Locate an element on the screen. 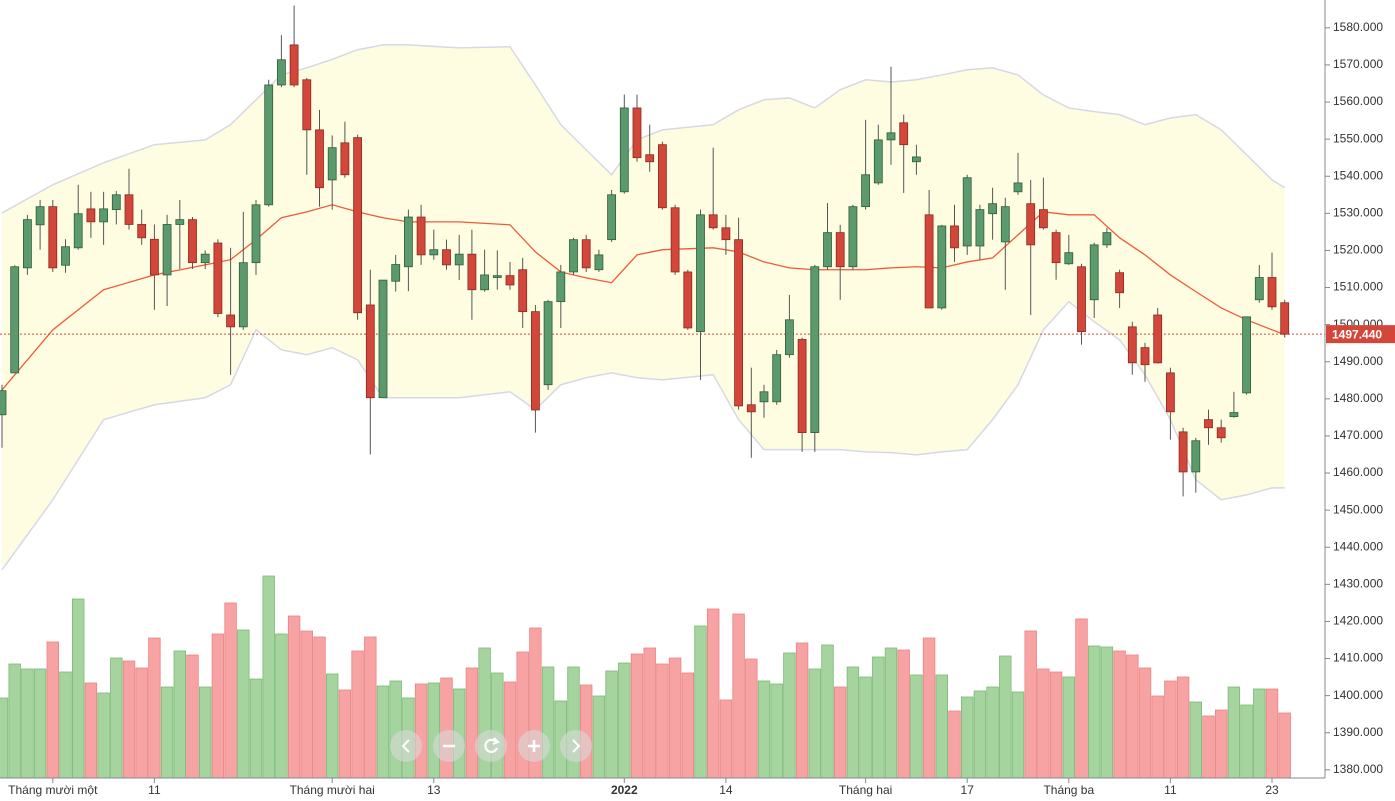 This screenshot has width=1395, height=801. y-tick-label: 1410.000 is located at coordinates (1358, 658).